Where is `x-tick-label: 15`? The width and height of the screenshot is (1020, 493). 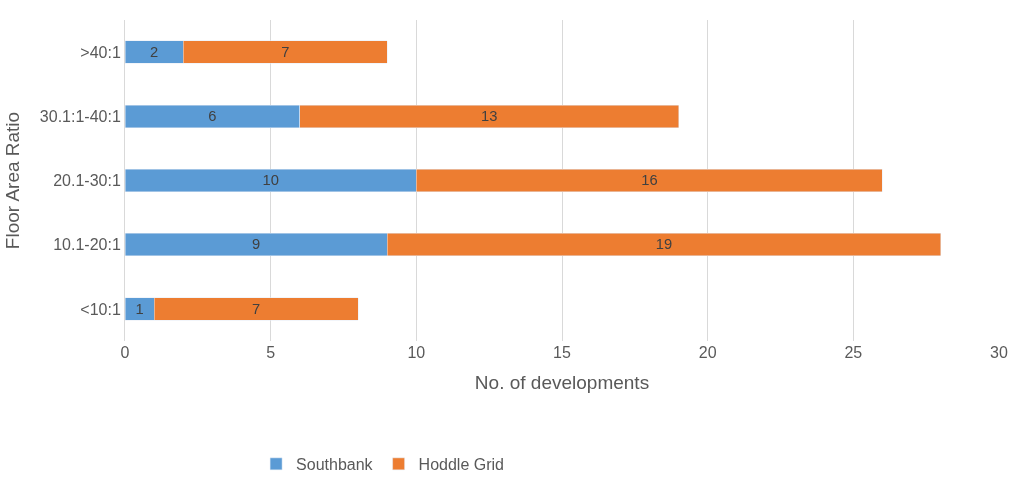 x-tick-label: 15 is located at coordinates (562, 352).